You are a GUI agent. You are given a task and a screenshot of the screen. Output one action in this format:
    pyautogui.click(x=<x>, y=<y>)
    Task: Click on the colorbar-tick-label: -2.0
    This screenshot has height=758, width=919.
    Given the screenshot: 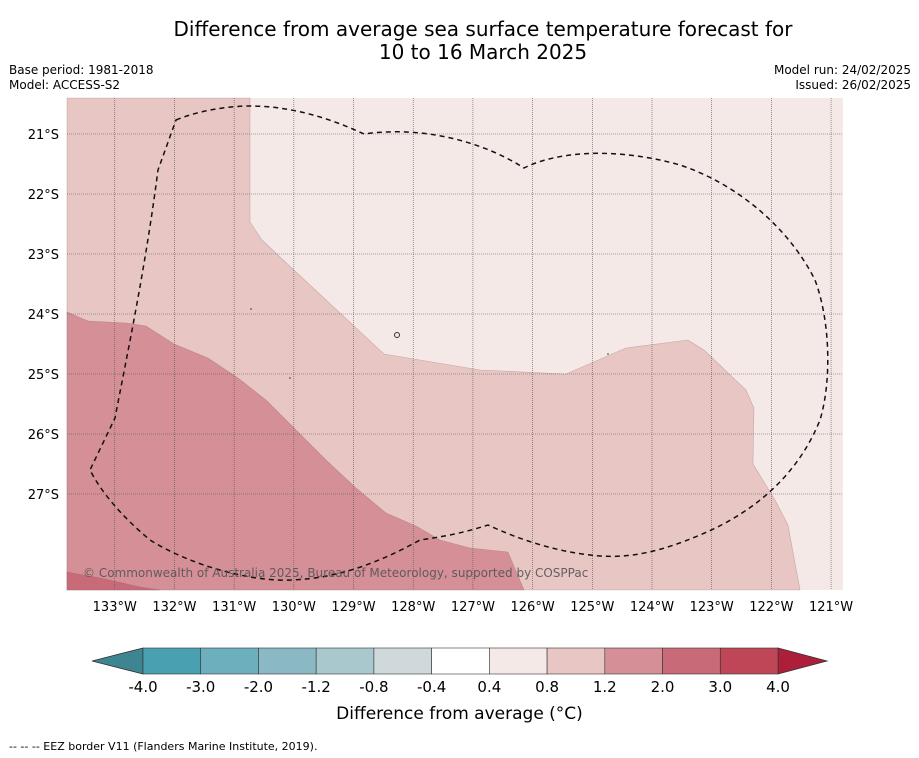 What is the action you would take?
    pyautogui.click(x=258, y=687)
    